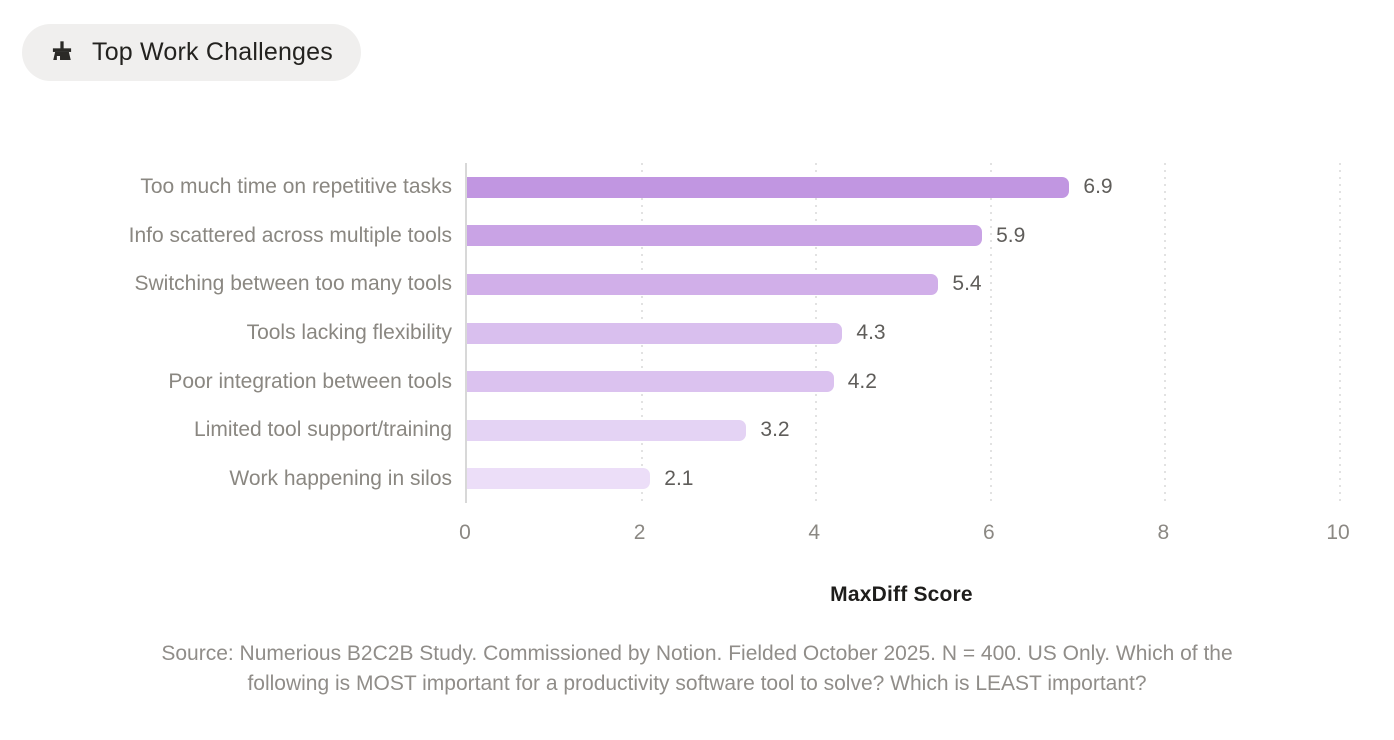  What do you see at coordinates (340, 478) in the screenshot?
I see `category-label: Work happening in silos` at bounding box center [340, 478].